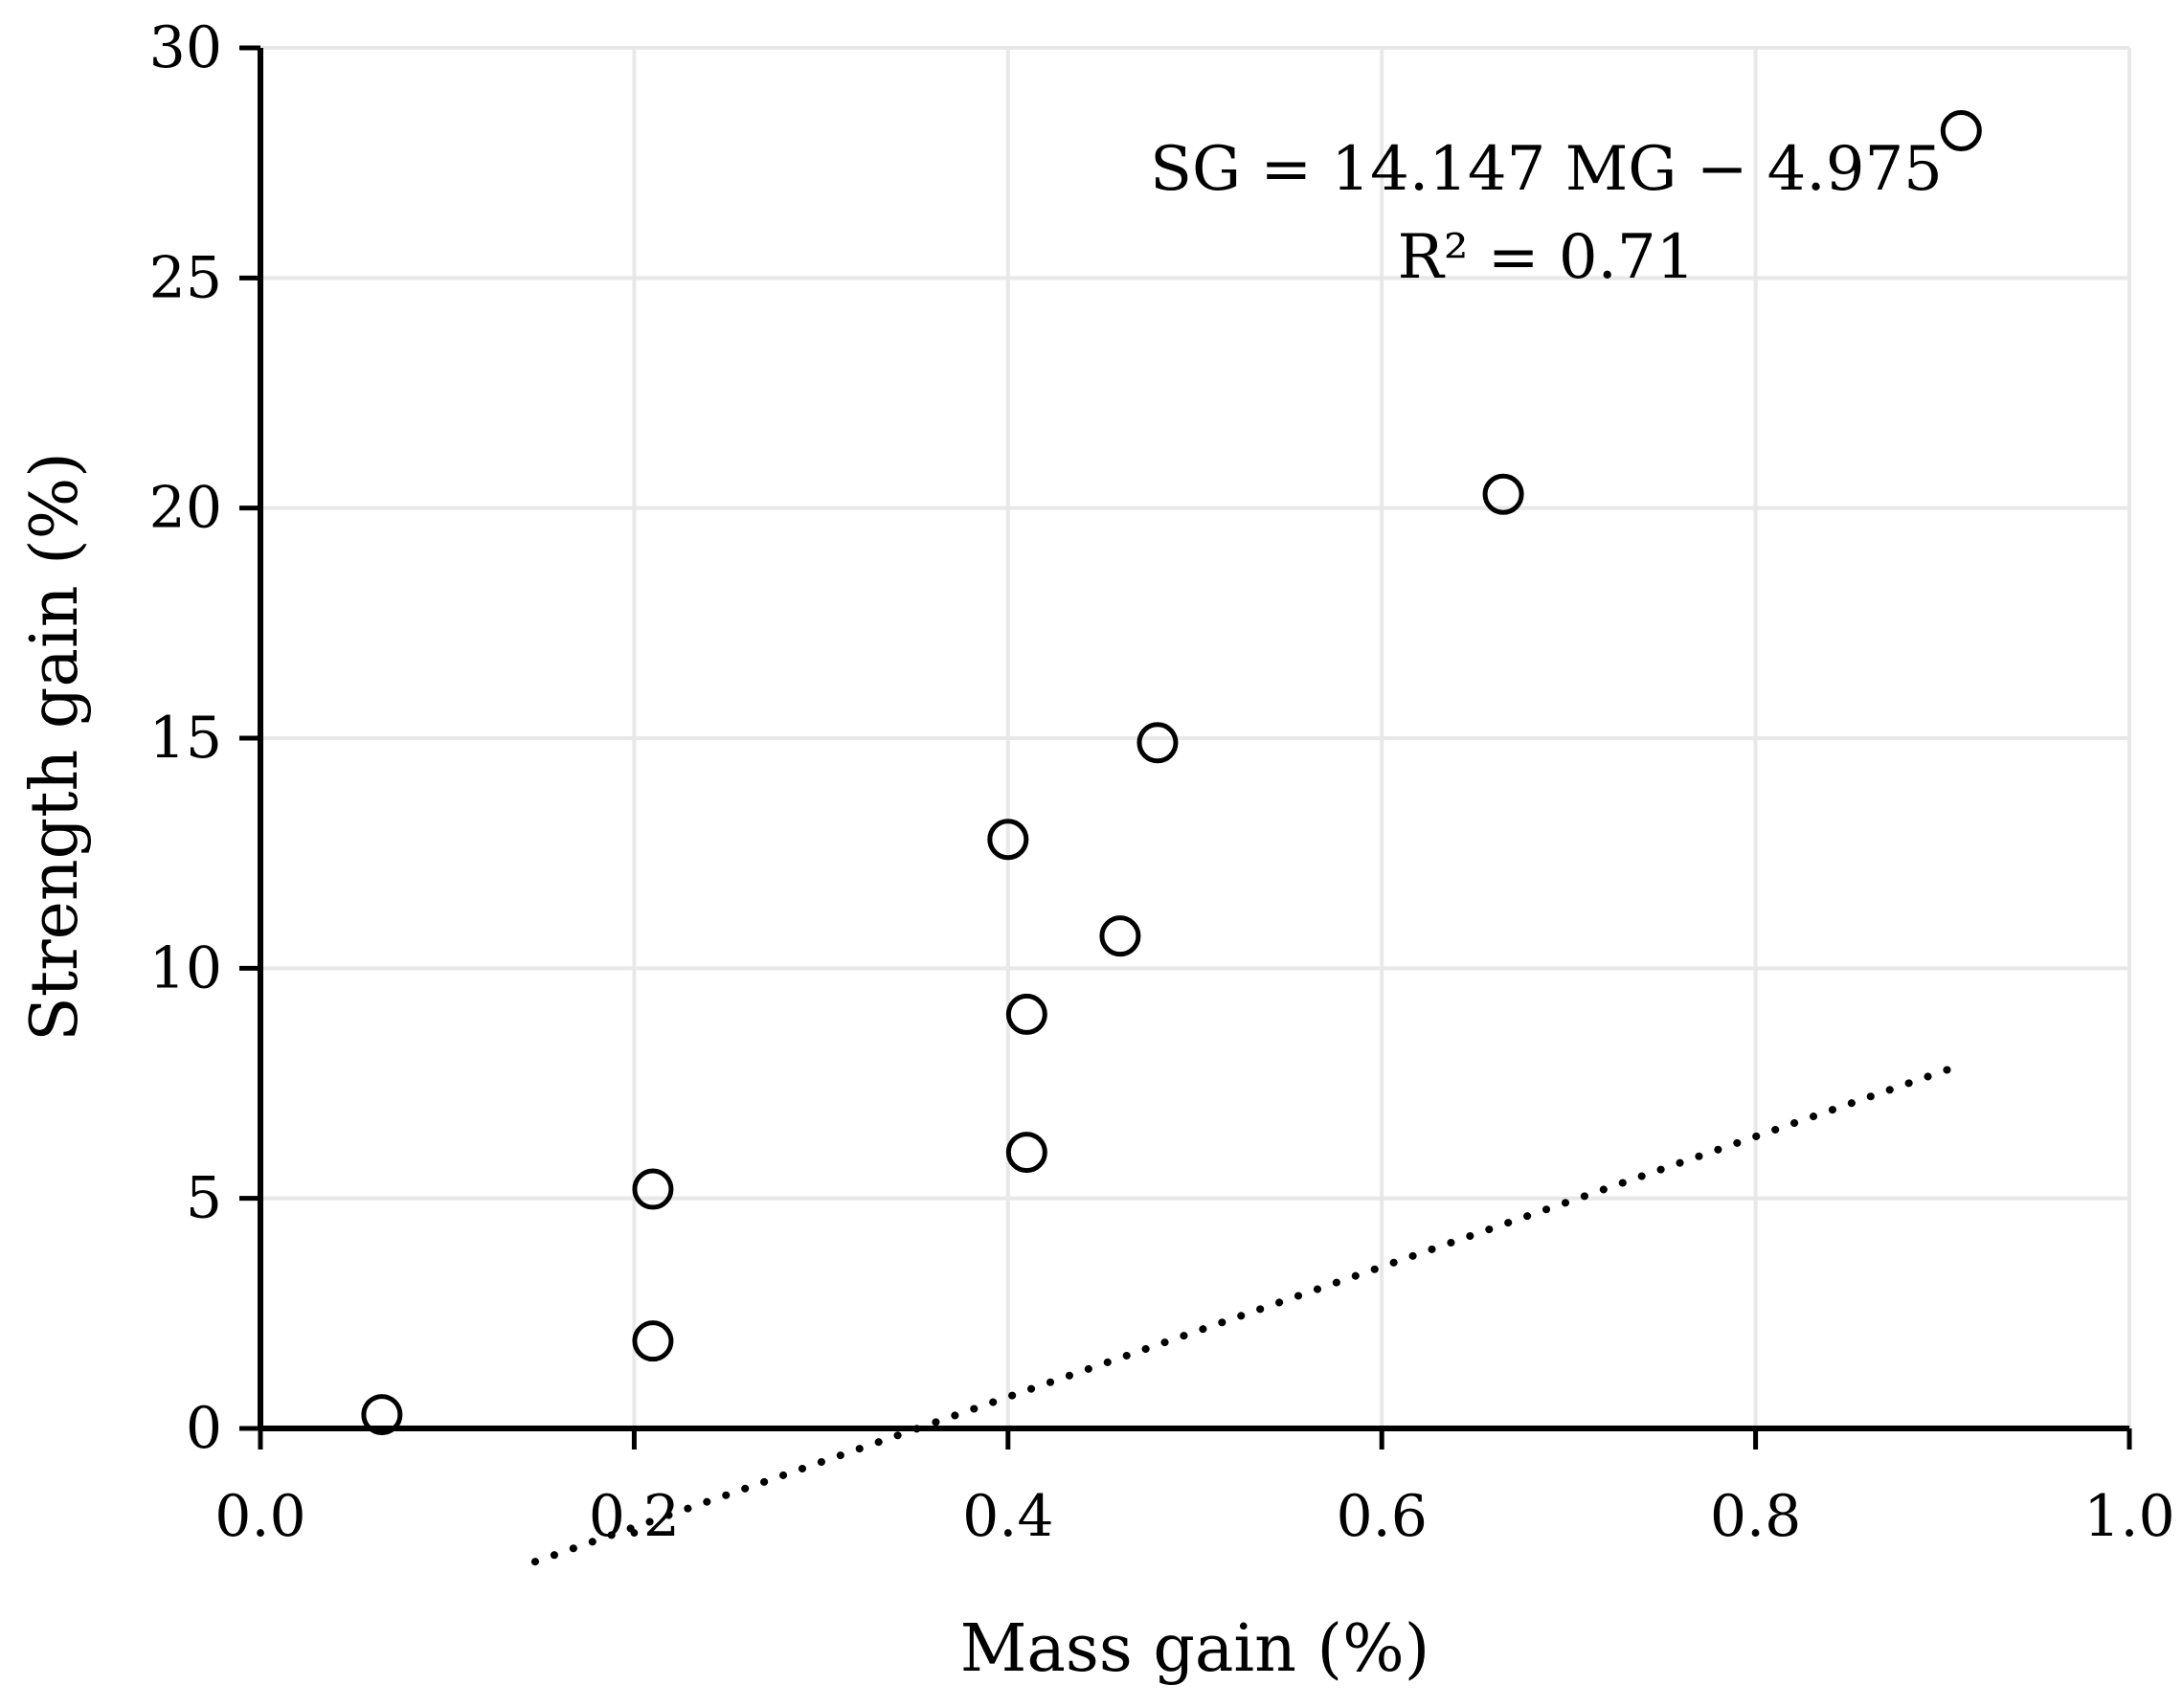  What do you see at coordinates (1547, 169) in the screenshot?
I see `trendline-equation: SG = 14.147 MG − 4.975` at bounding box center [1547, 169].